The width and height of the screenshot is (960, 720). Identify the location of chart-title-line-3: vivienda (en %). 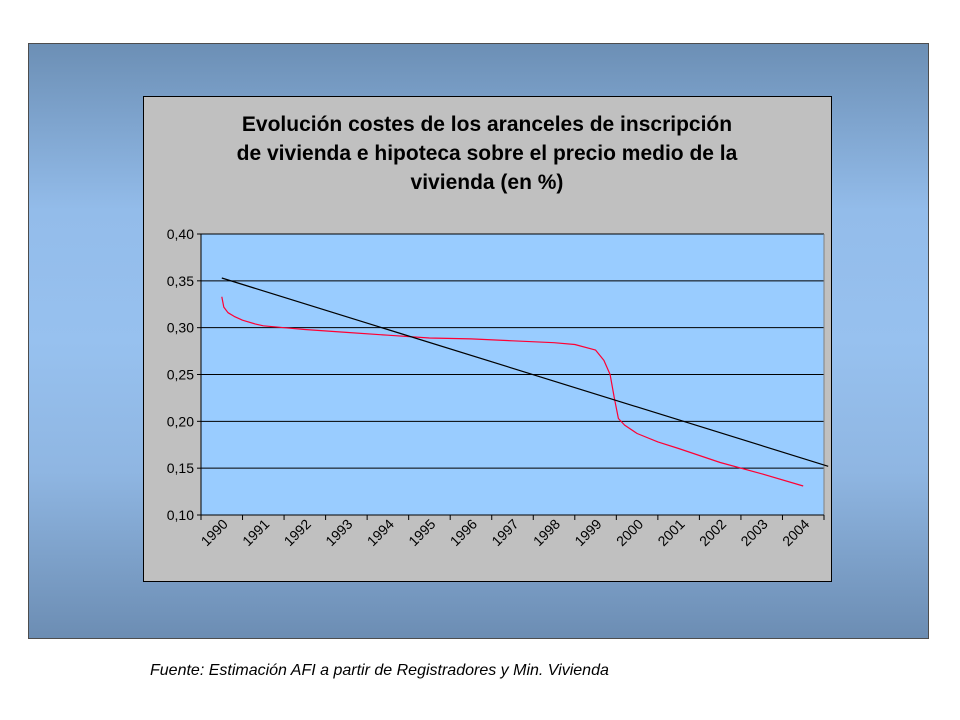
(487, 182).